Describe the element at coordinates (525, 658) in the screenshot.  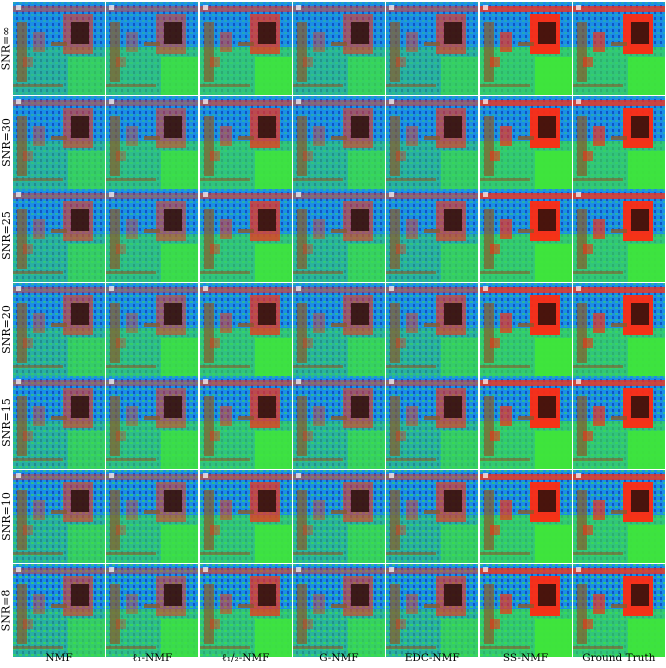
I see `column-label: SS-NMF` at that location.